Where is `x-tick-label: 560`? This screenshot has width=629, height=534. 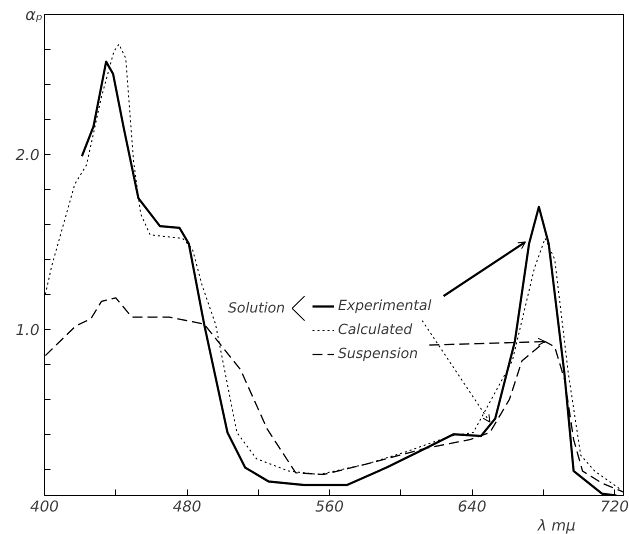 x-tick-label: 560 is located at coordinates (329, 507).